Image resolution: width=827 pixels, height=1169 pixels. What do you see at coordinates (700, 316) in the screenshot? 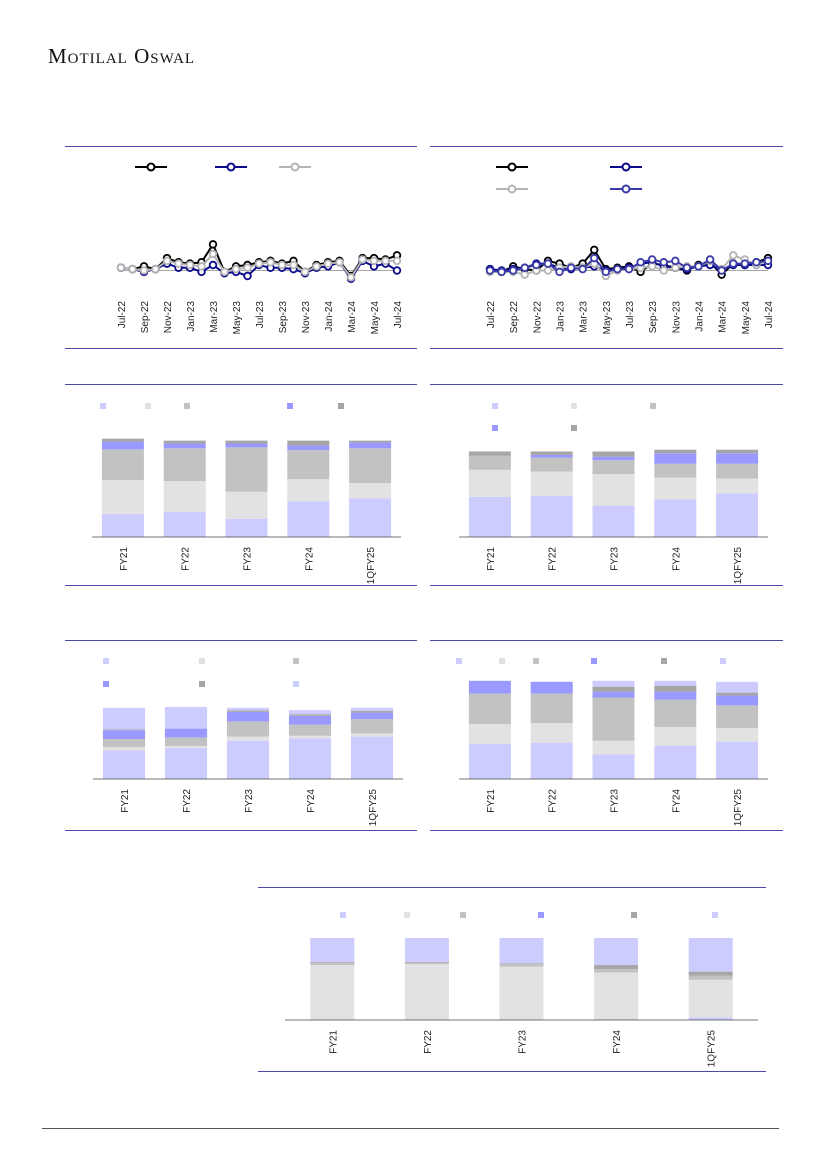
I see `x-tick-label: Jan-24` at bounding box center [700, 316].